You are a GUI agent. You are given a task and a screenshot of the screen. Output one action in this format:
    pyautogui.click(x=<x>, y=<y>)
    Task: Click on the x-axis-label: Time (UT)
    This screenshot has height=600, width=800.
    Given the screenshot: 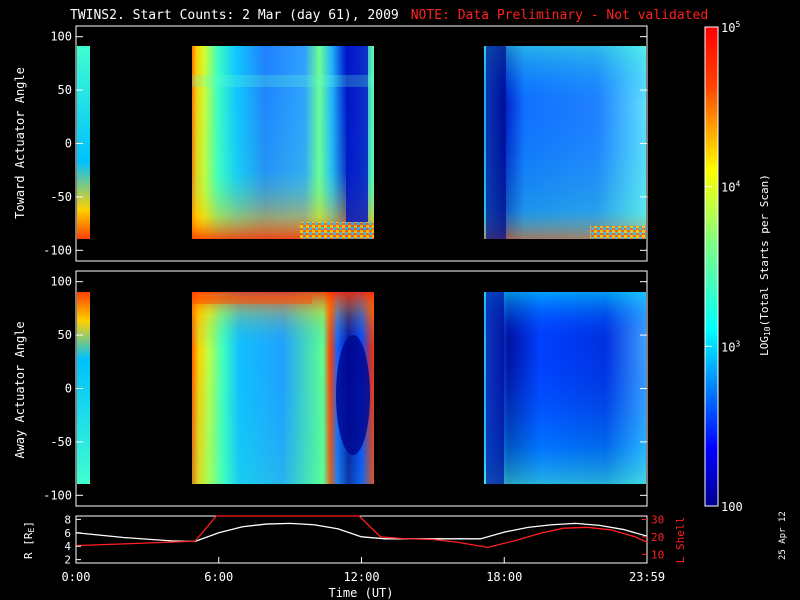 What is the action you would take?
    pyautogui.click(x=360, y=593)
    